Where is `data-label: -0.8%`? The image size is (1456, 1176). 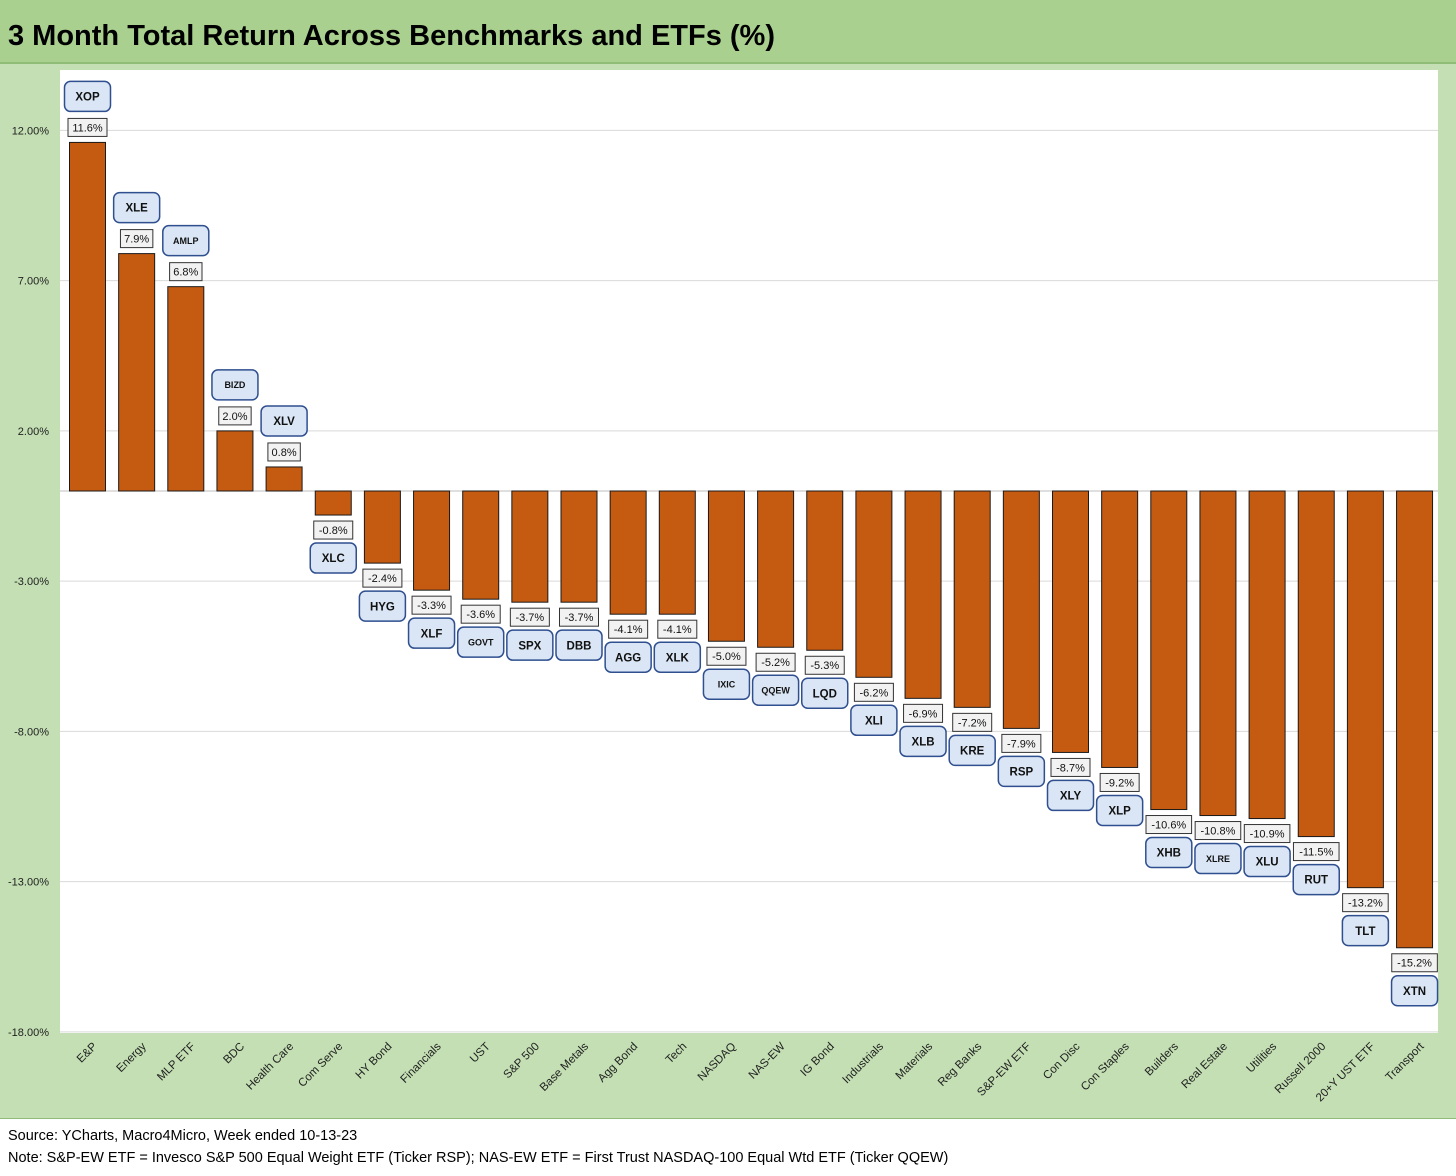 data-label: -0.8% is located at coordinates (333, 531).